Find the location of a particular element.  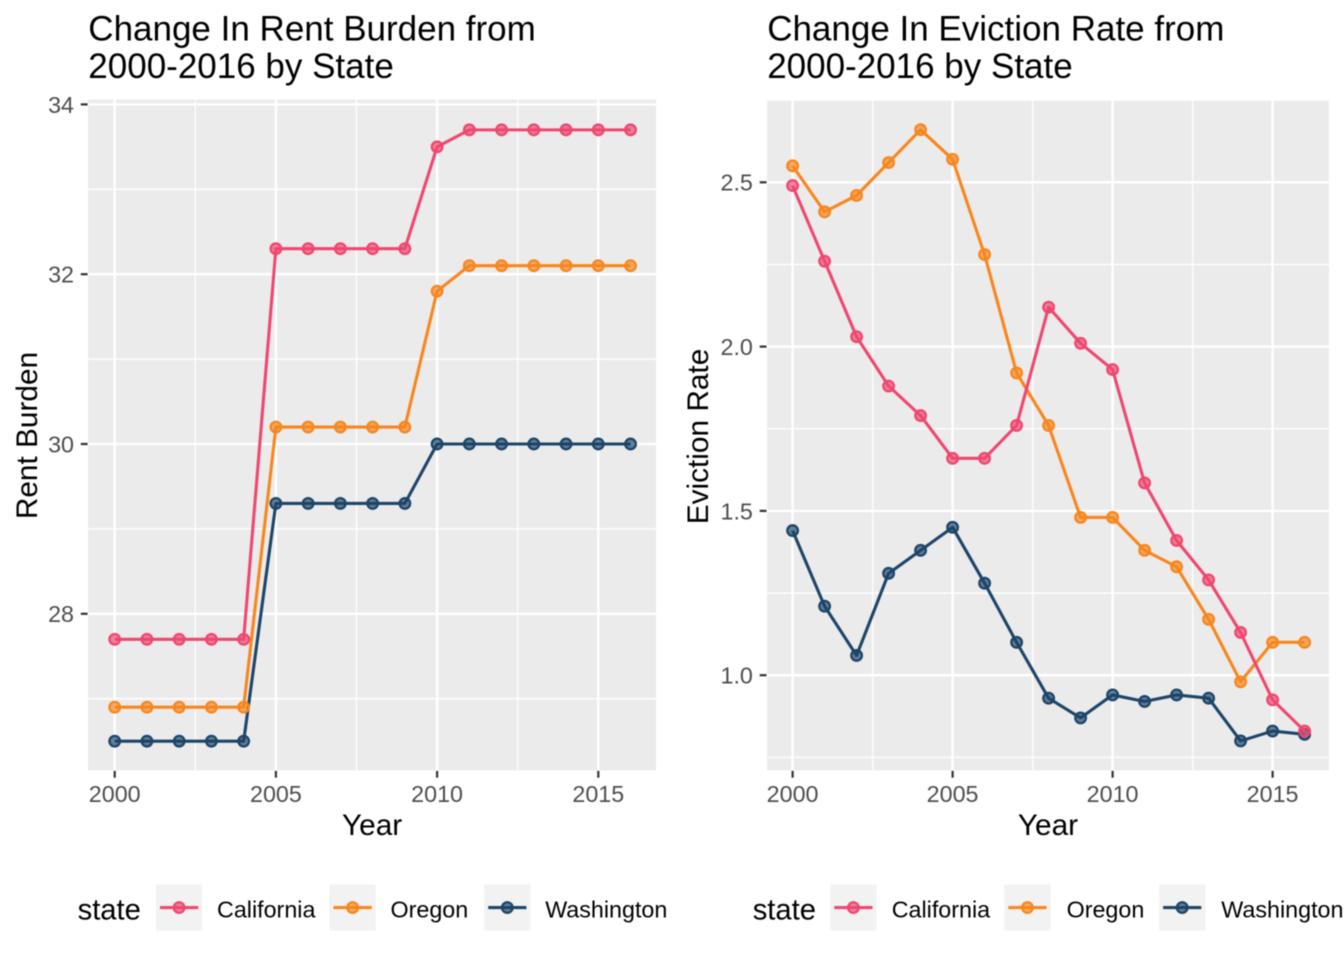

svg-text: 1.5 is located at coordinates (737, 511).